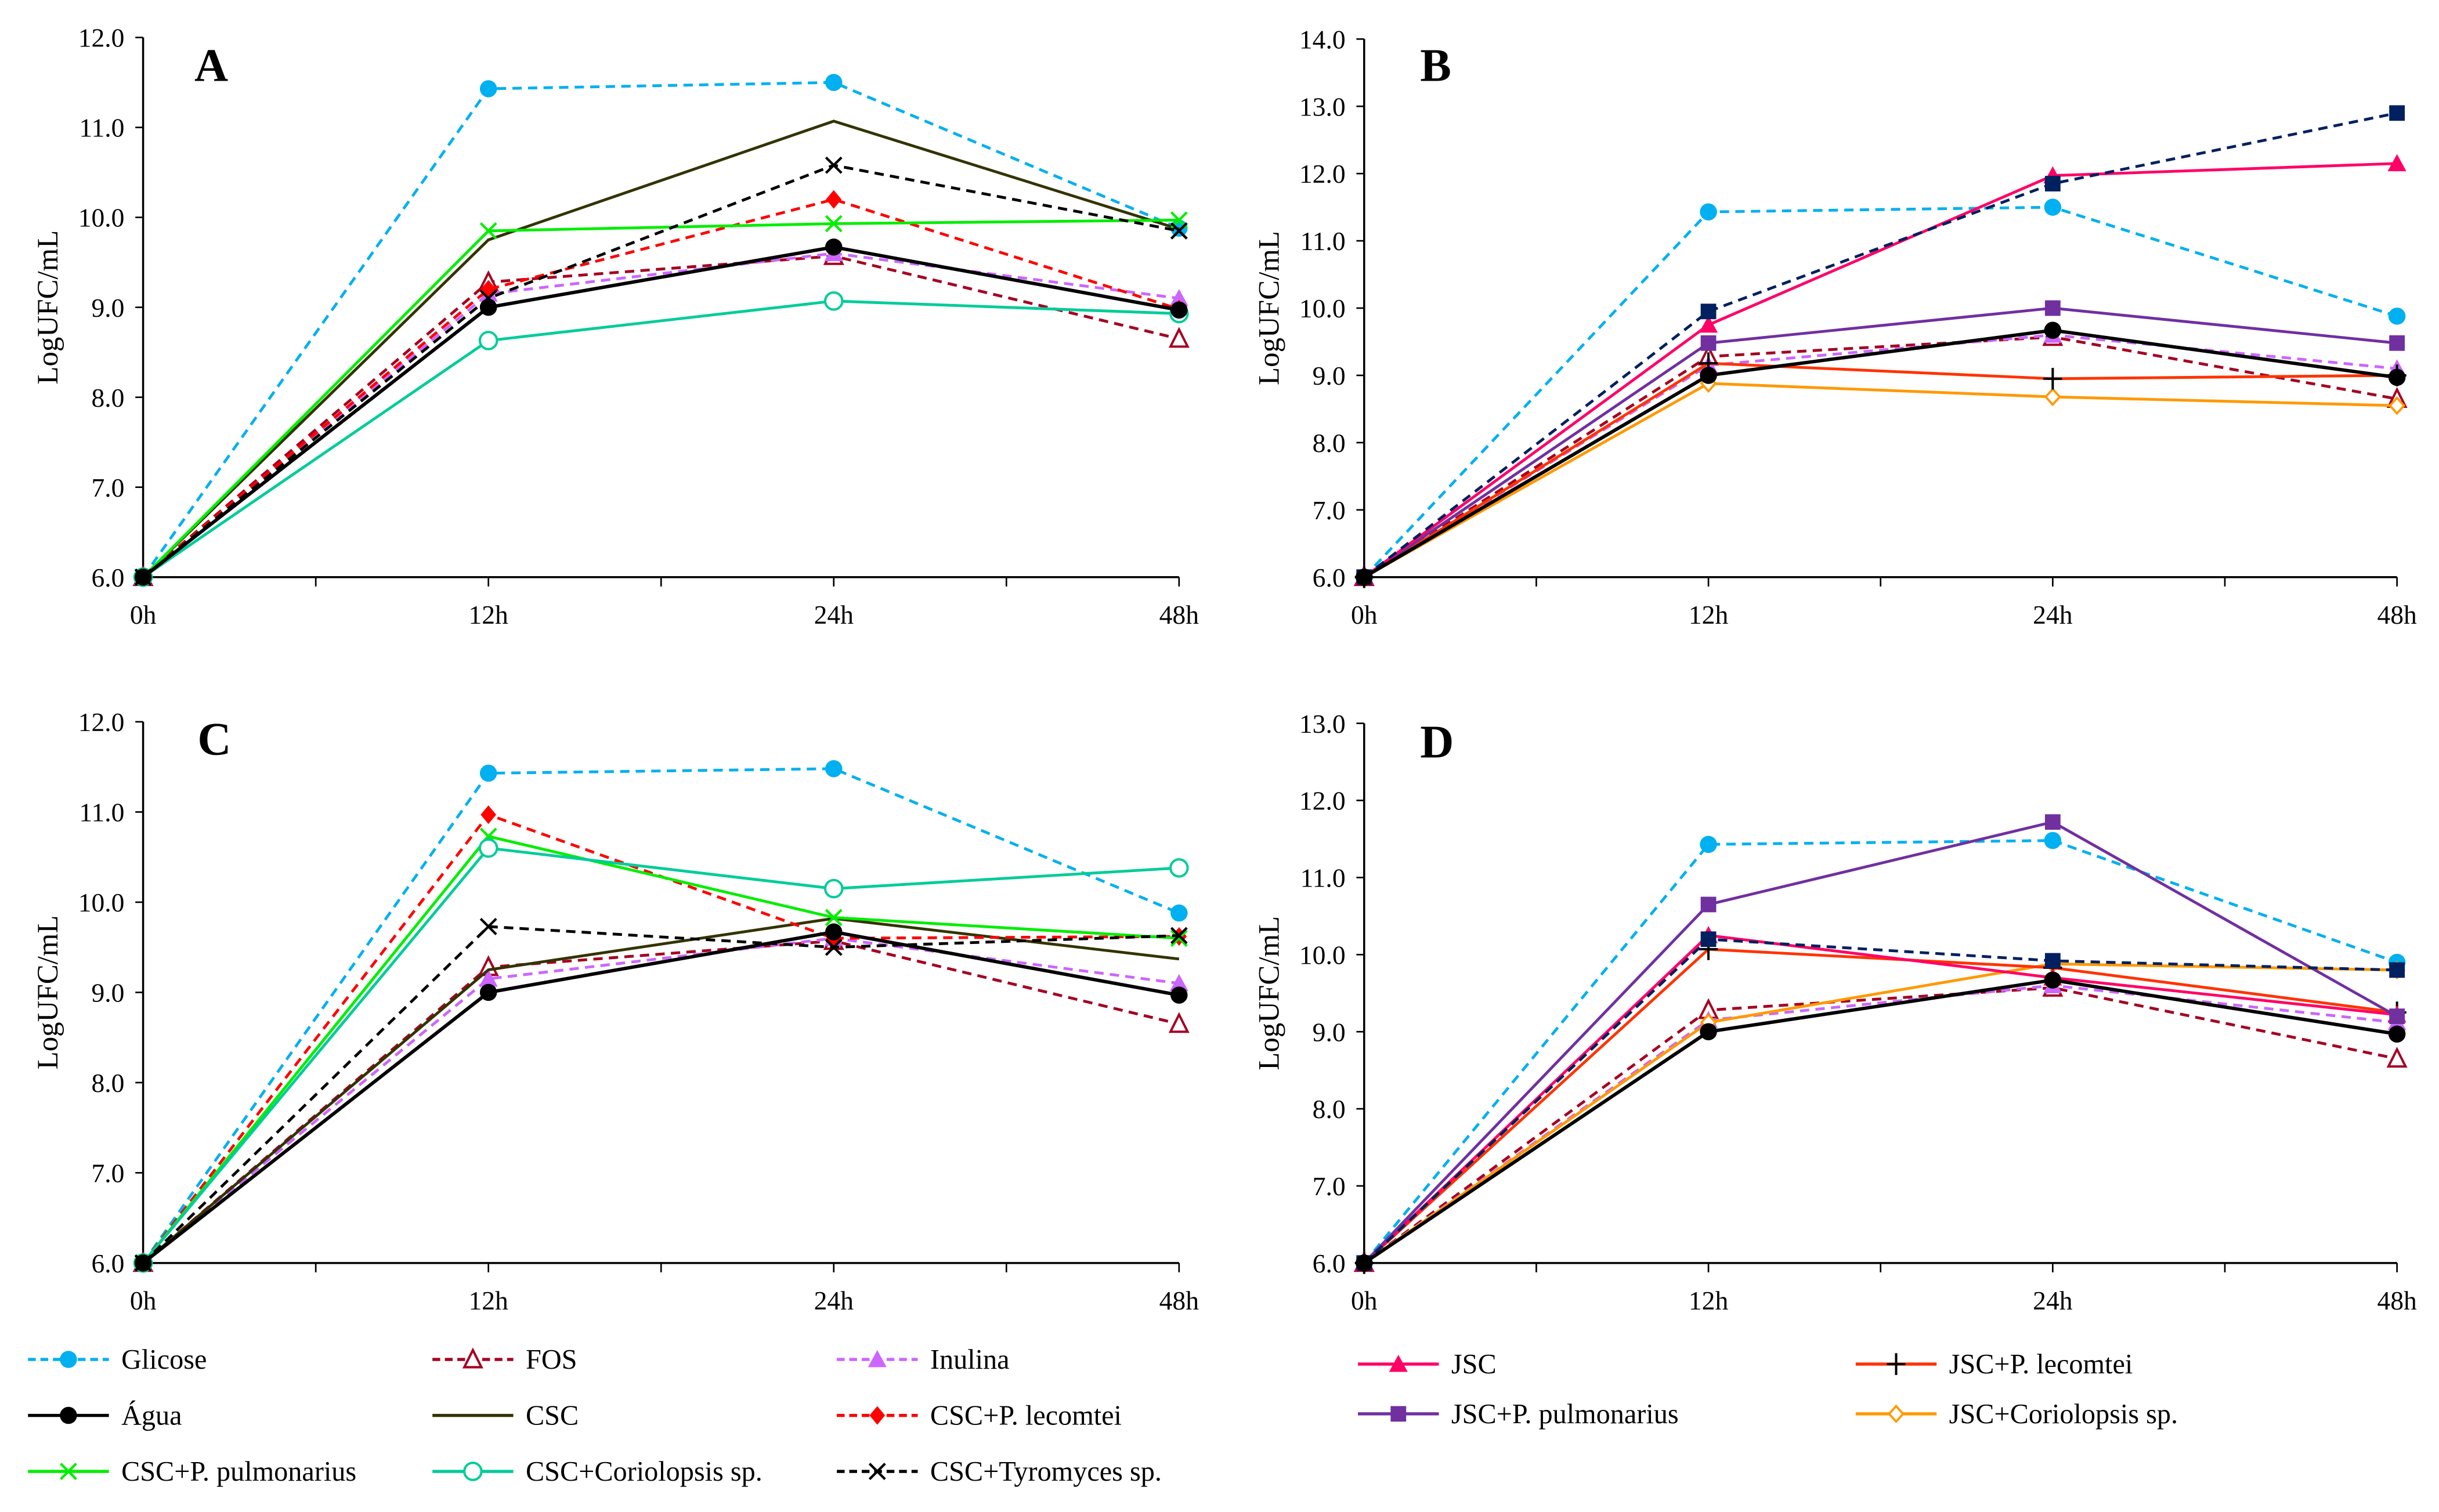  What do you see at coordinates (117, 1359) in the screenshot?
I see `legend-item-glicose: Glicose` at bounding box center [117, 1359].